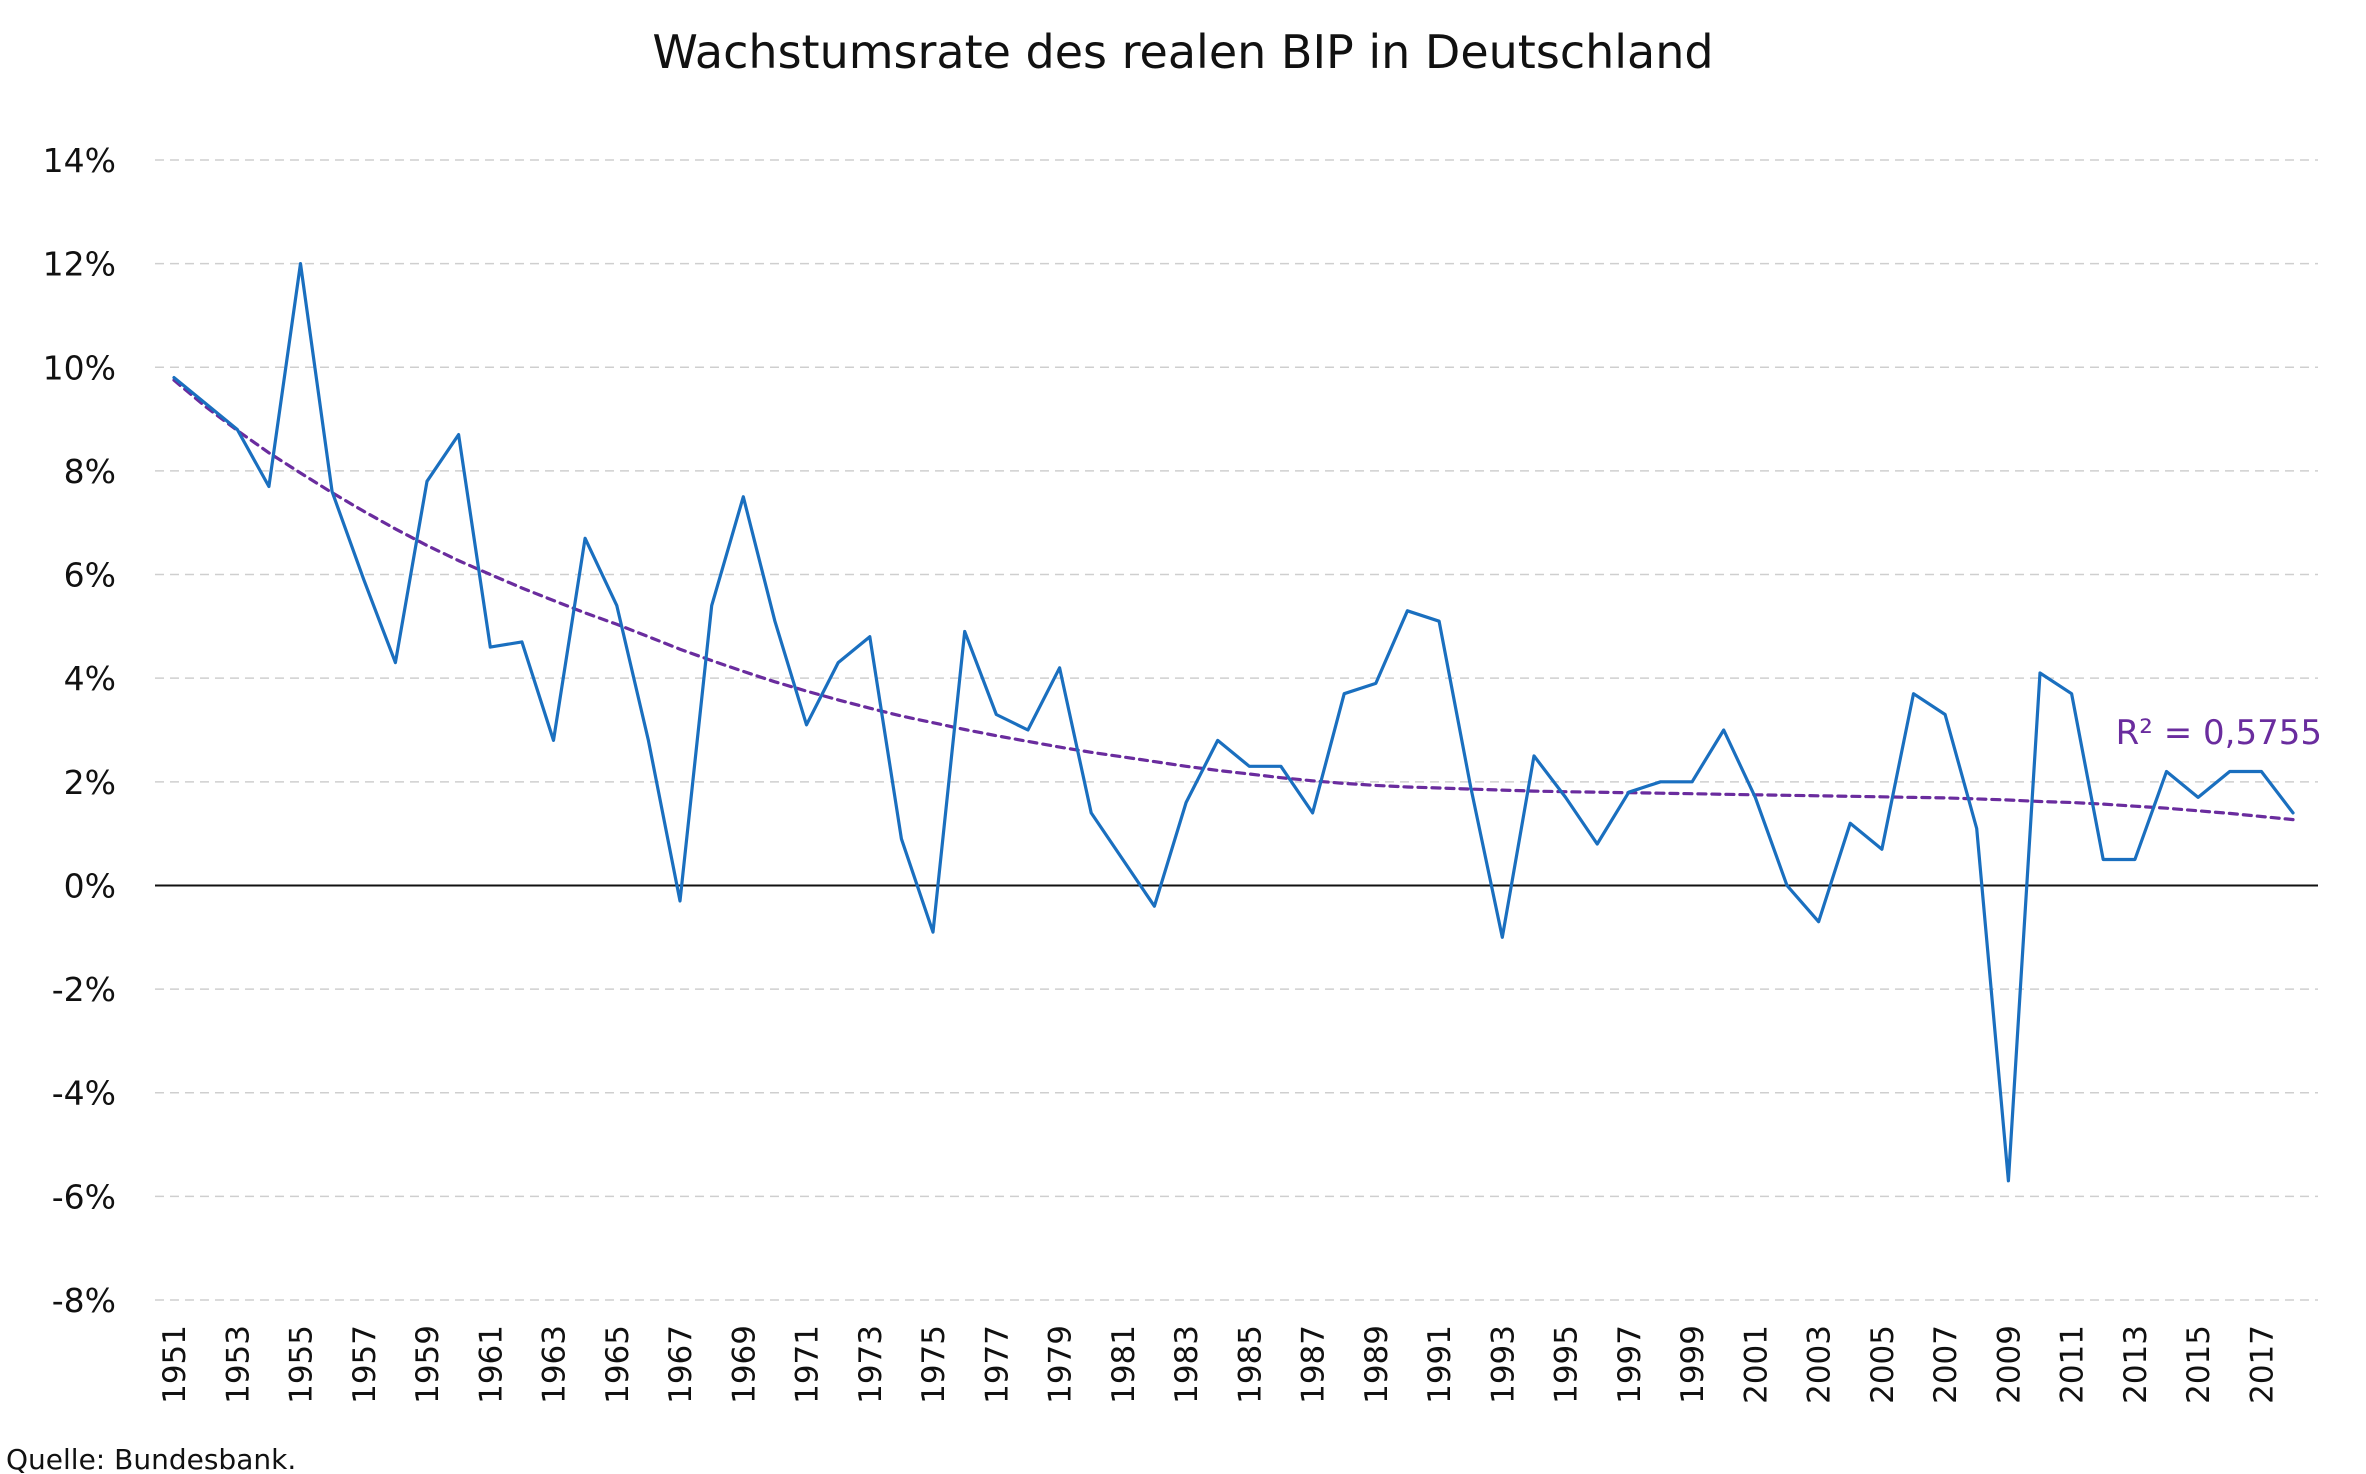  I want to click on x-tick-label: 1997, so click(1630, 1364).